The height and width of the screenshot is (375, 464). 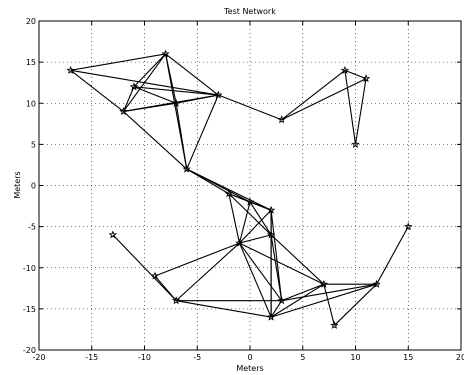 What do you see at coordinates (408, 357) in the screenshot?
I see `x-tick-label: 15` at bounding box center [408, 357].